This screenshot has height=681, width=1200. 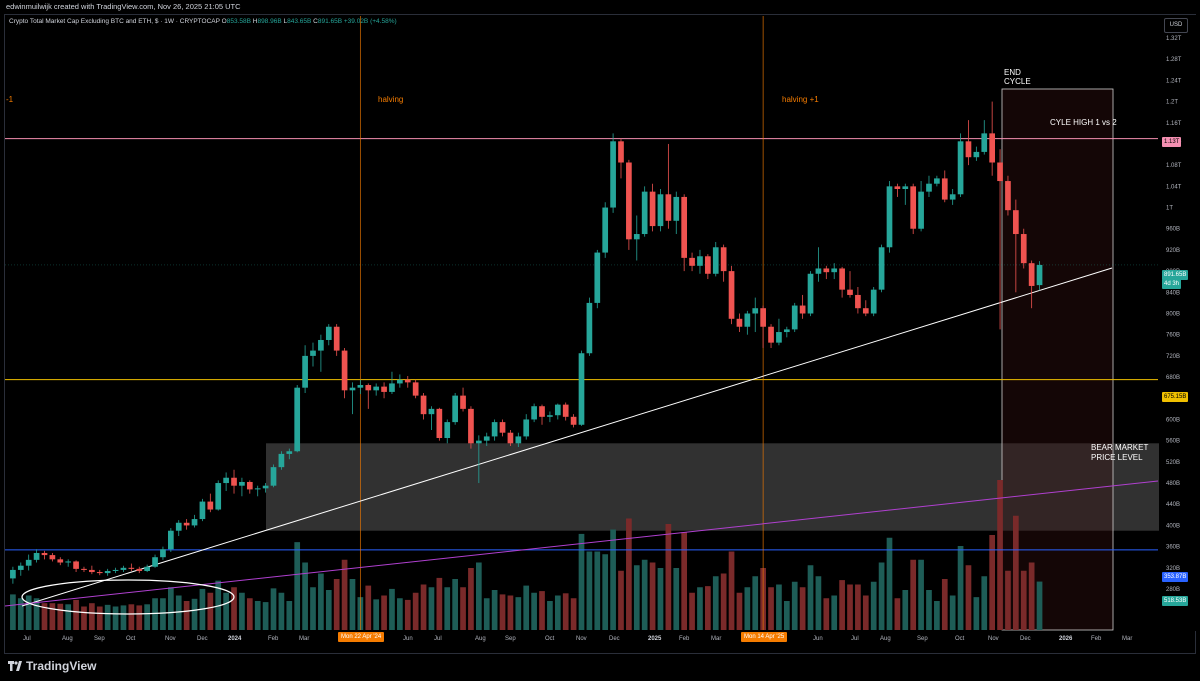 I want to click on time-axis-label: Feb, so click(x=684, y=639).